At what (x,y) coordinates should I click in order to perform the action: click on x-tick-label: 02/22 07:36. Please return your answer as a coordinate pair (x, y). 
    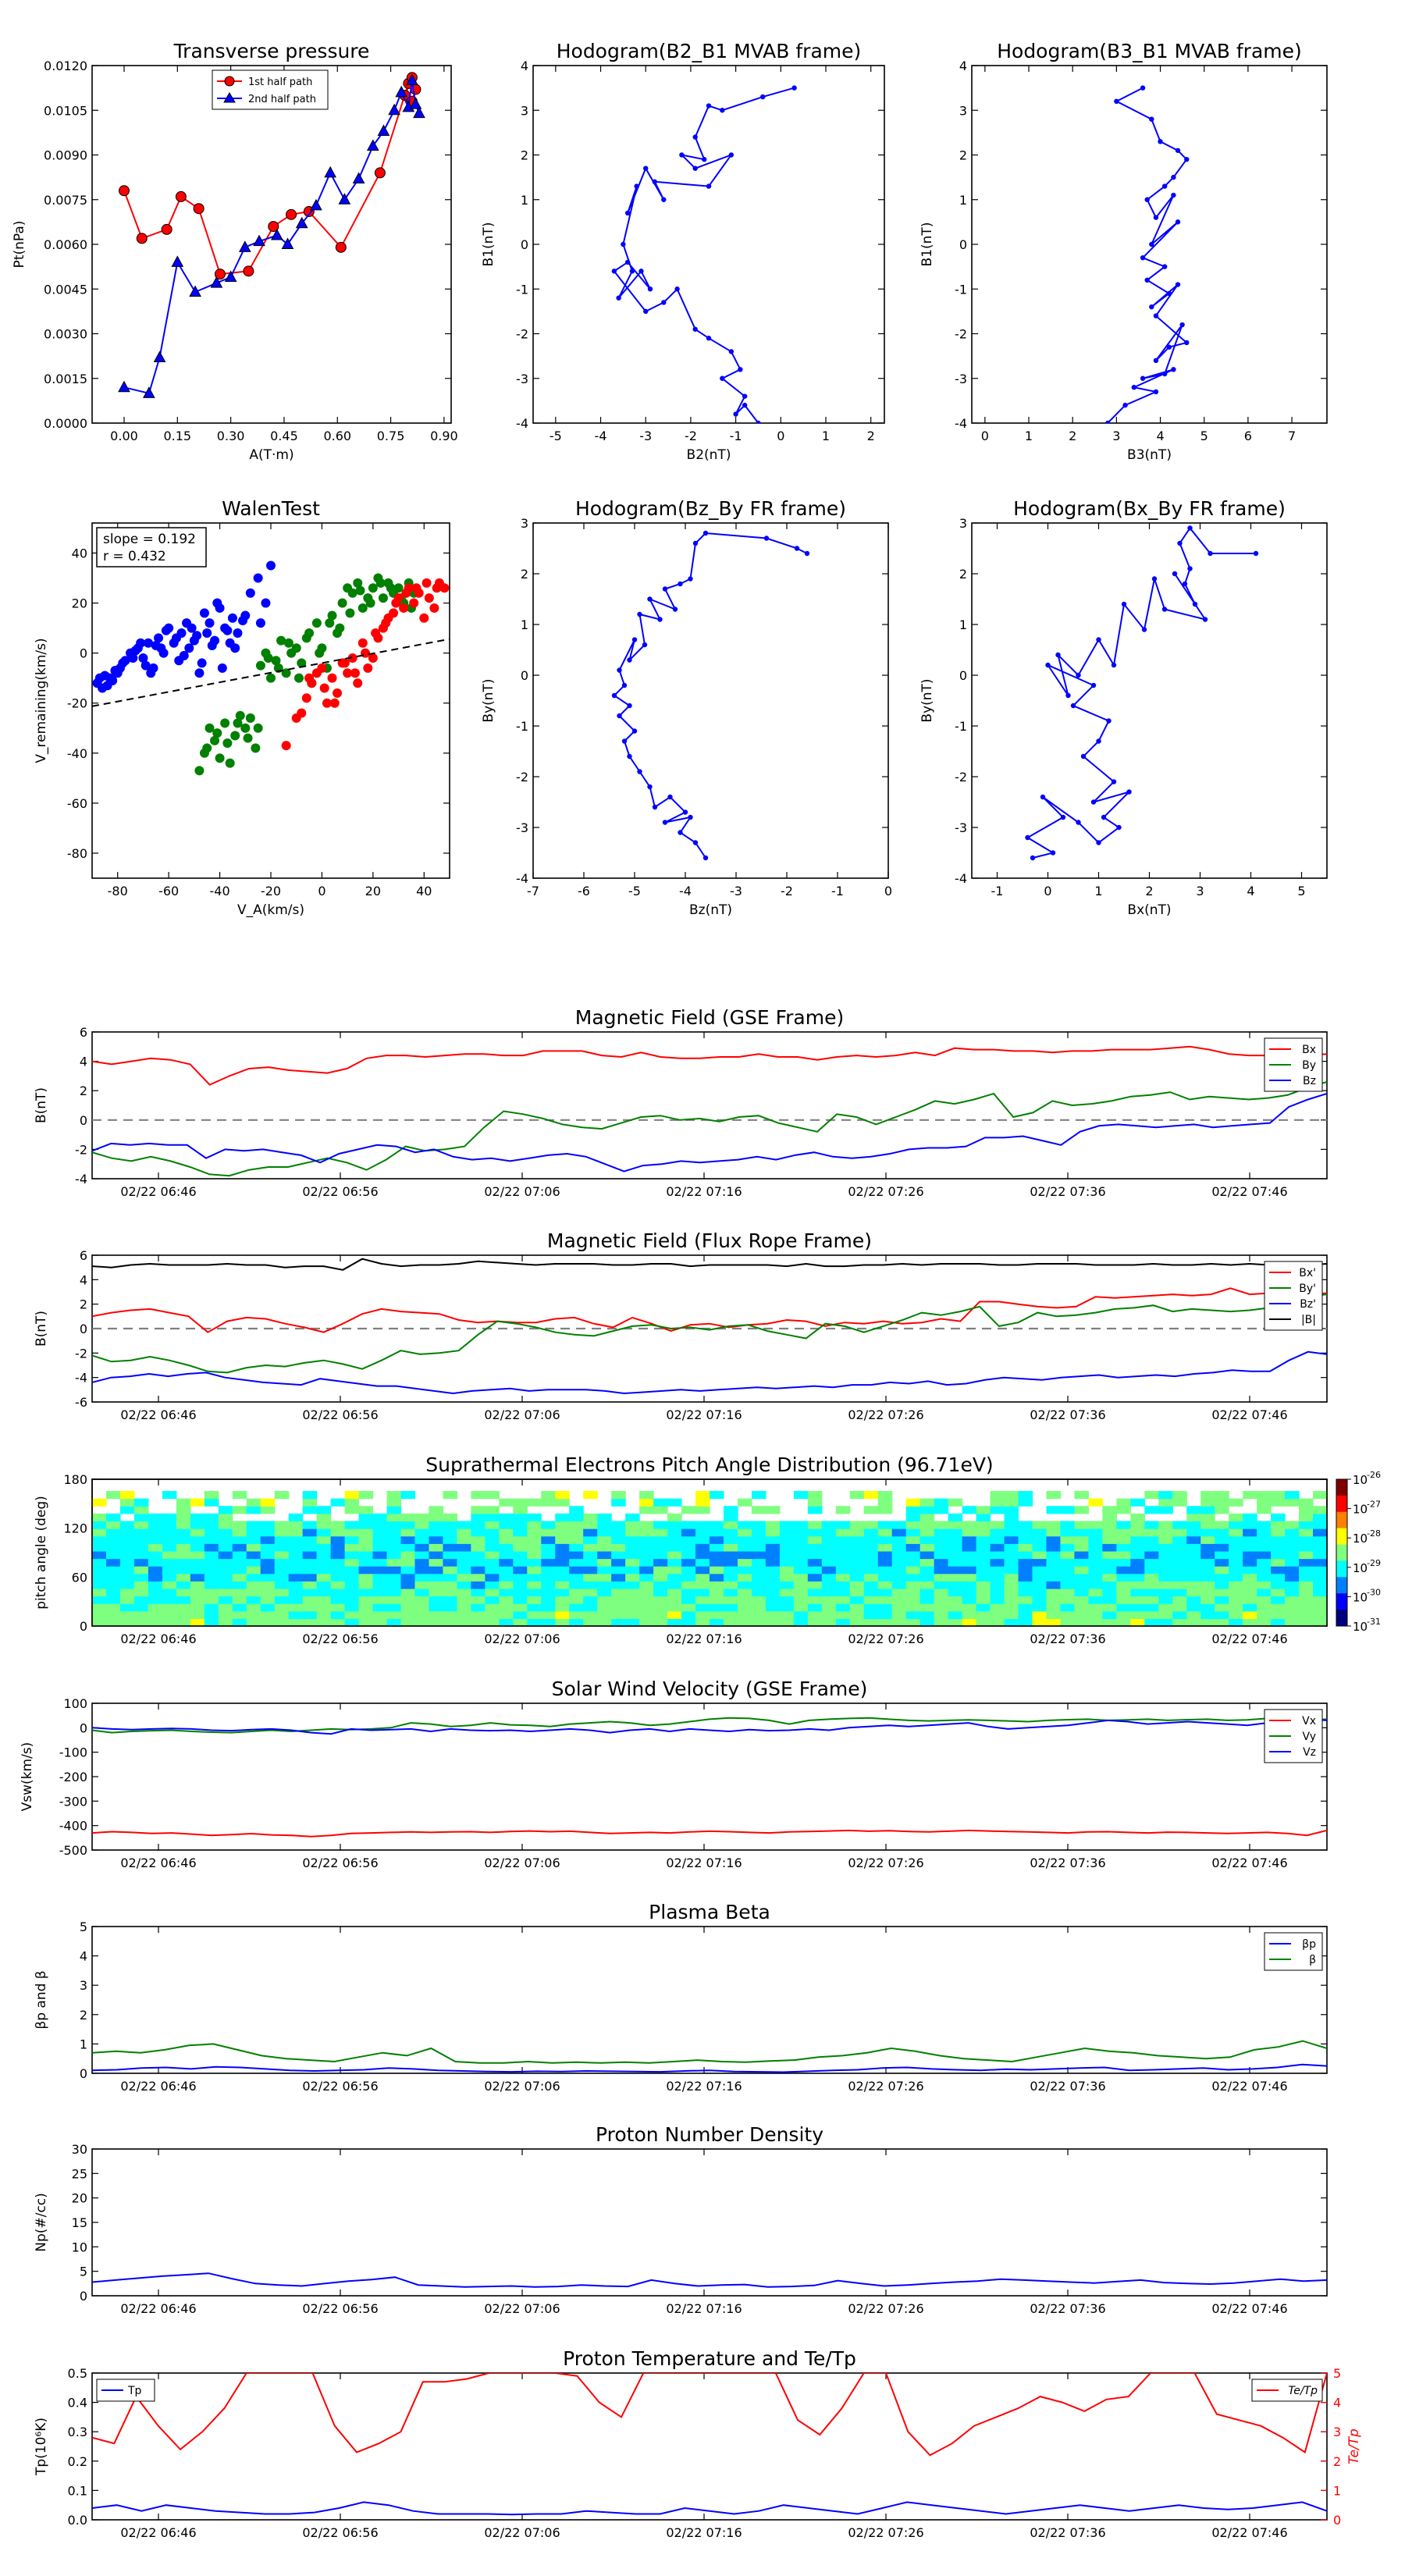
    Looking at the image, I should click on (1068, 1414).